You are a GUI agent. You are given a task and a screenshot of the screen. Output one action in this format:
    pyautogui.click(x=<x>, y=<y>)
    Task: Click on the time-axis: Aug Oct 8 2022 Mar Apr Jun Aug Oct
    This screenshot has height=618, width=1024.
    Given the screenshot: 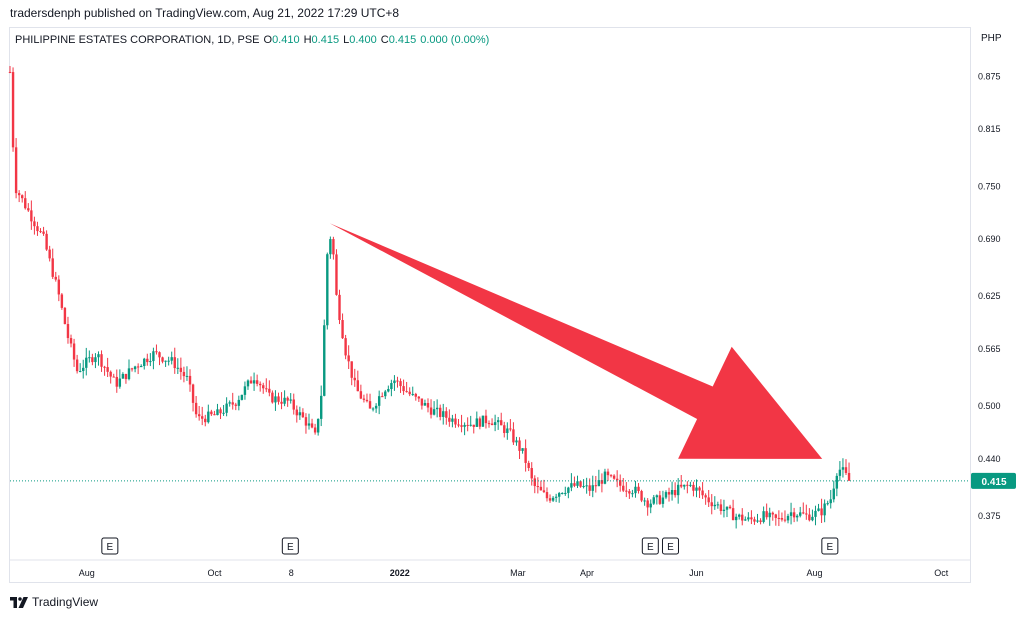 What is the action you would take?
    pyautogui.click(x=489, y=568)
    